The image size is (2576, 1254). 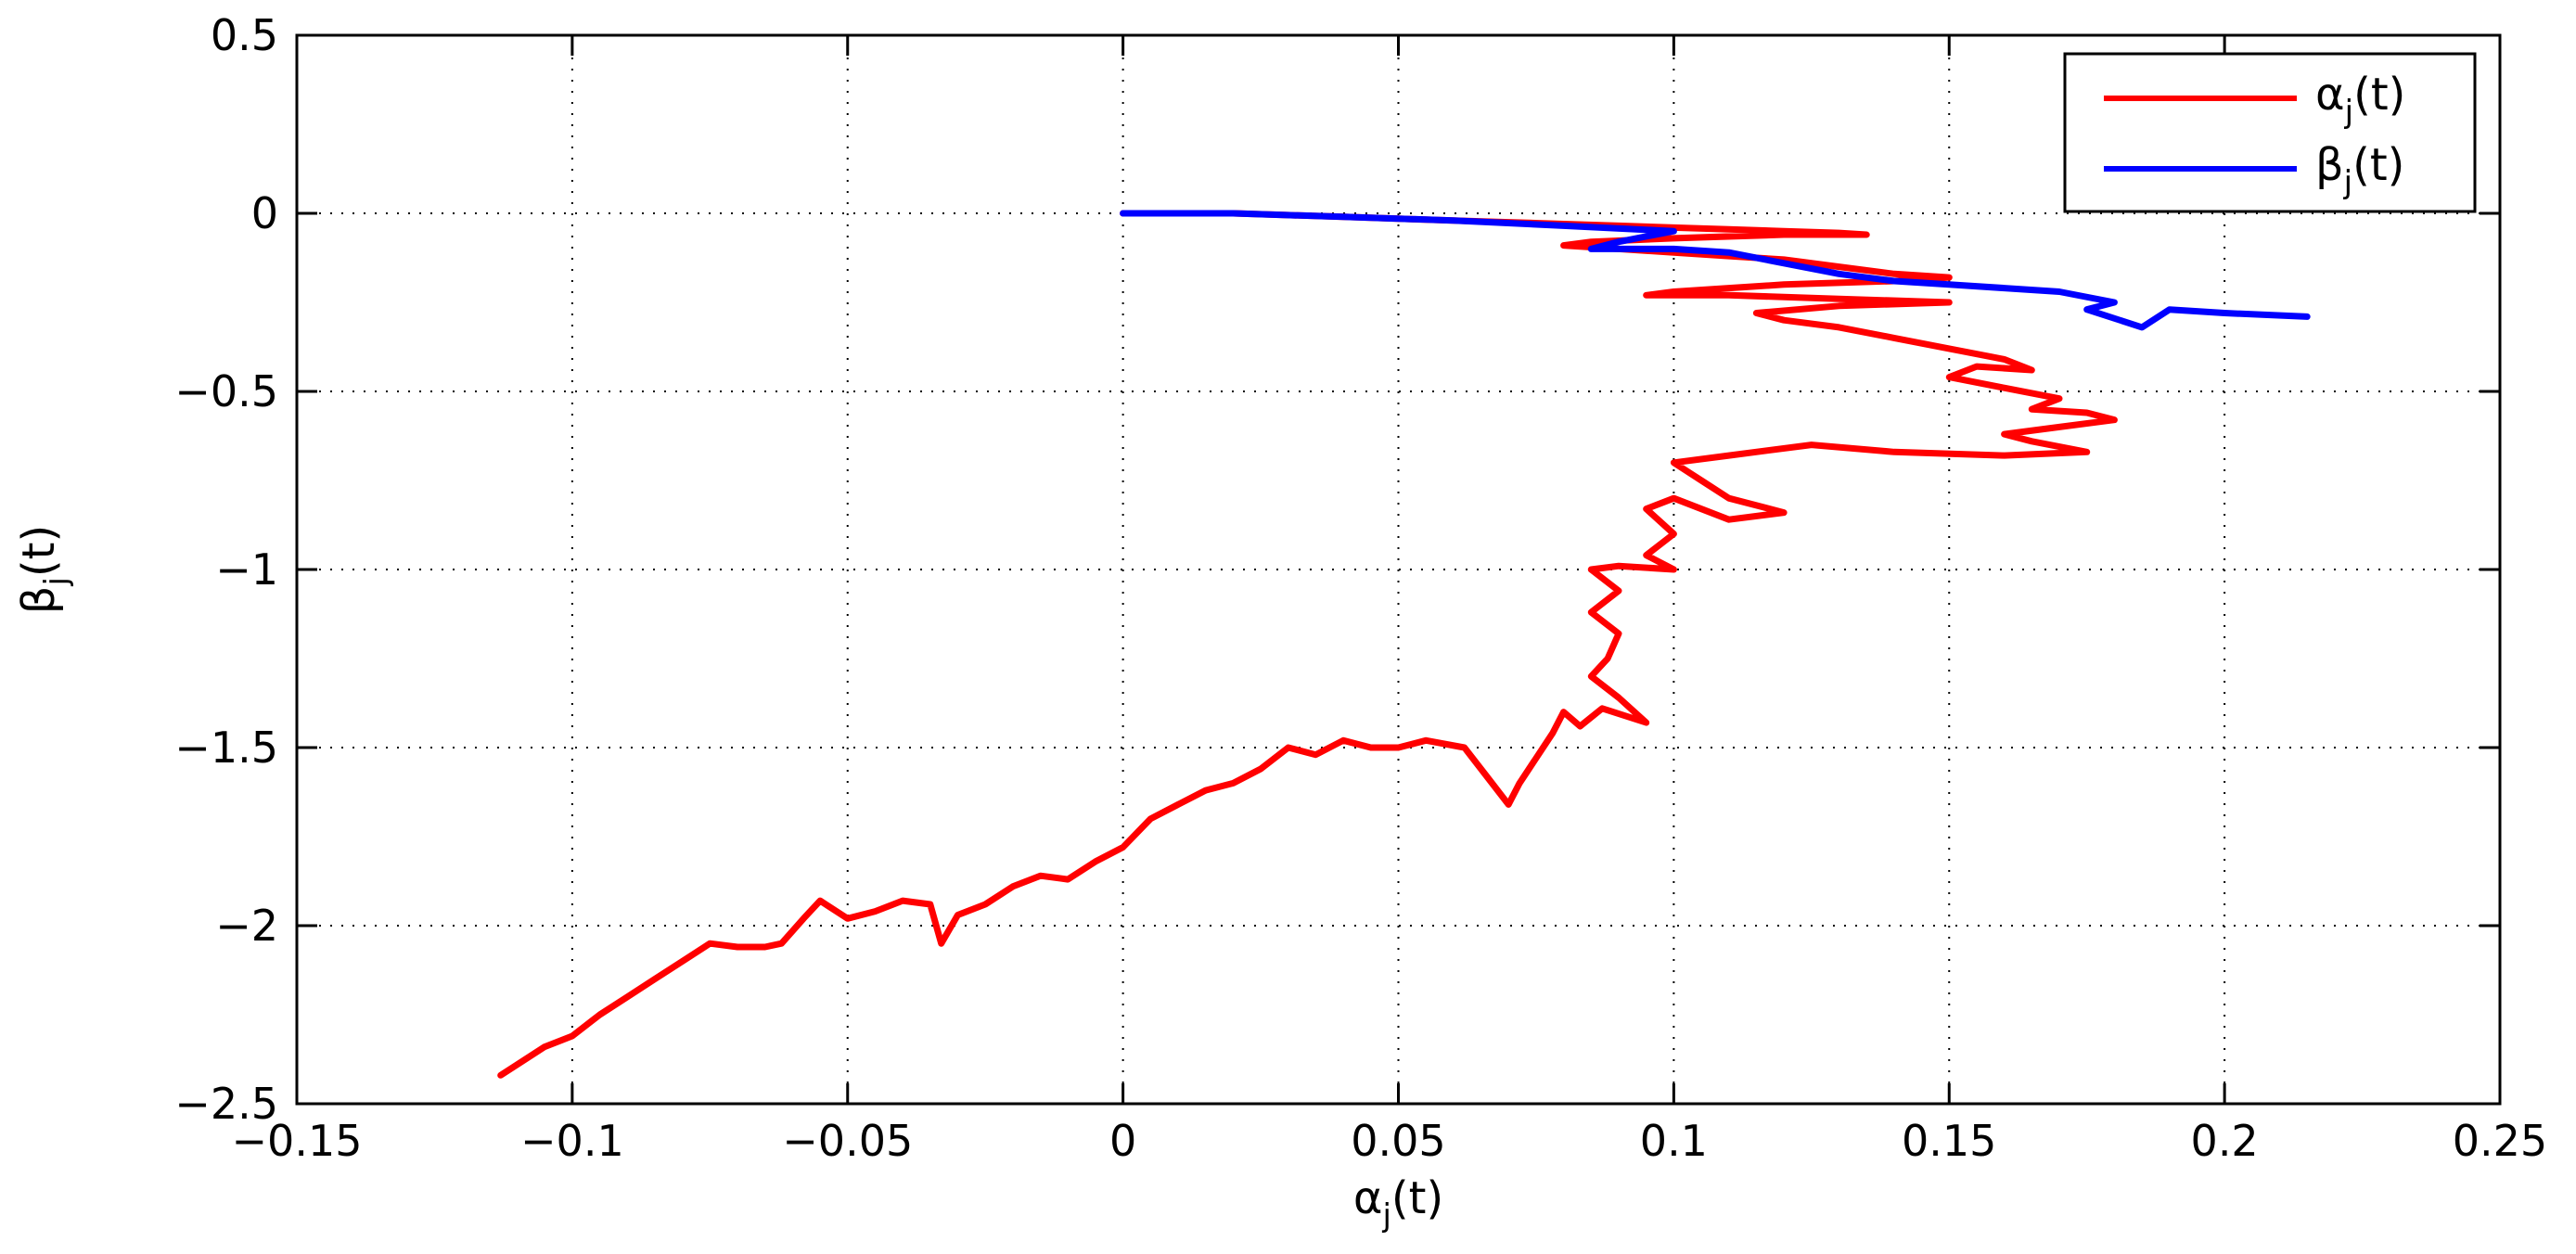 What do you see at coordinates (2500, 1141) in the screenshot?
I see `x-tick-label: 0.25` at bounding box center [2500, 1141].